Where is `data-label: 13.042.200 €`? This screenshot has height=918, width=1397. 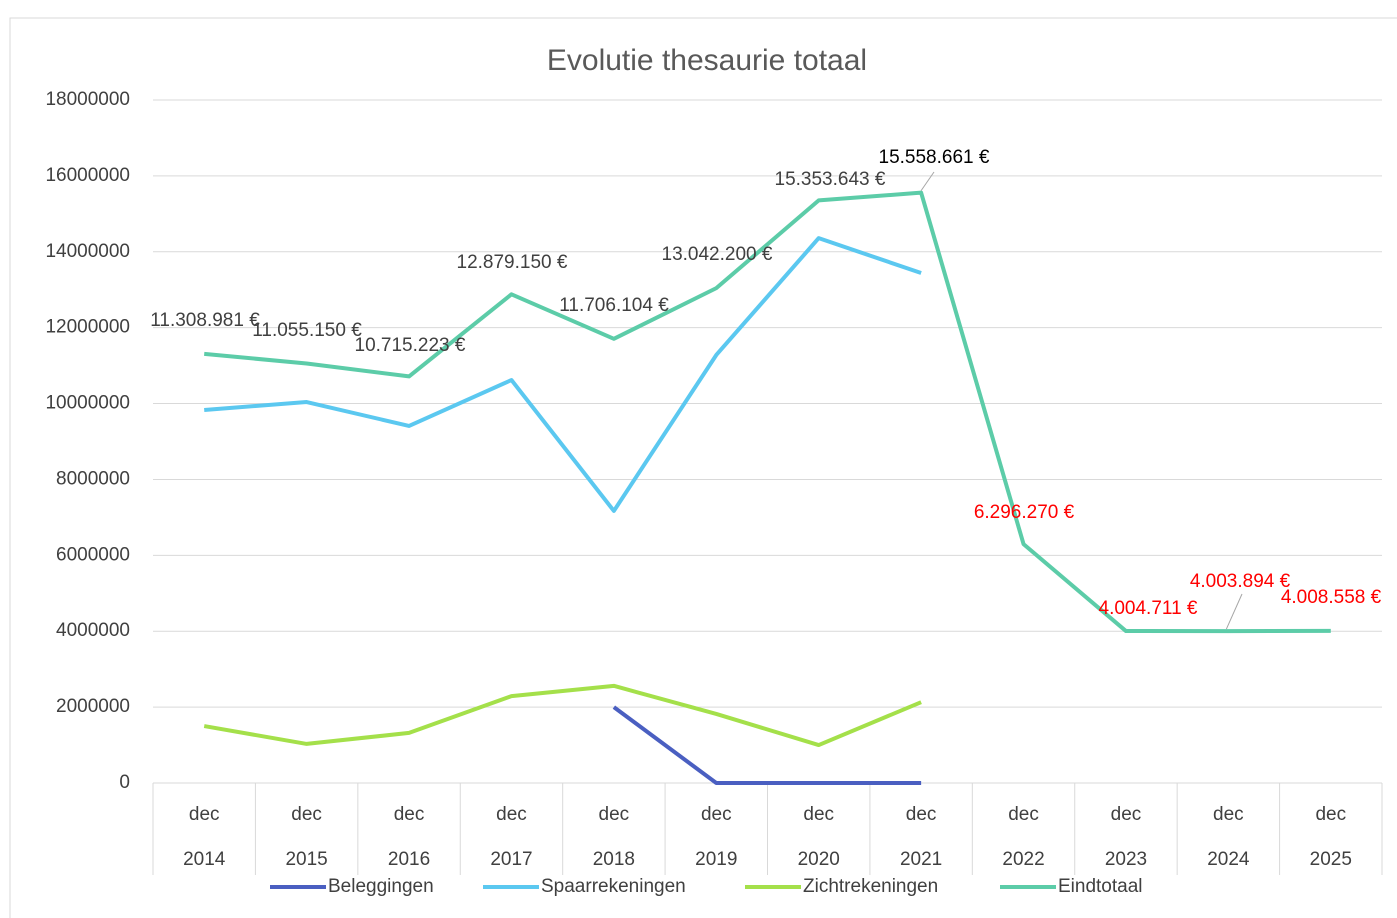
data-label: 13.042.200 € is located at coordinates (717, 254).